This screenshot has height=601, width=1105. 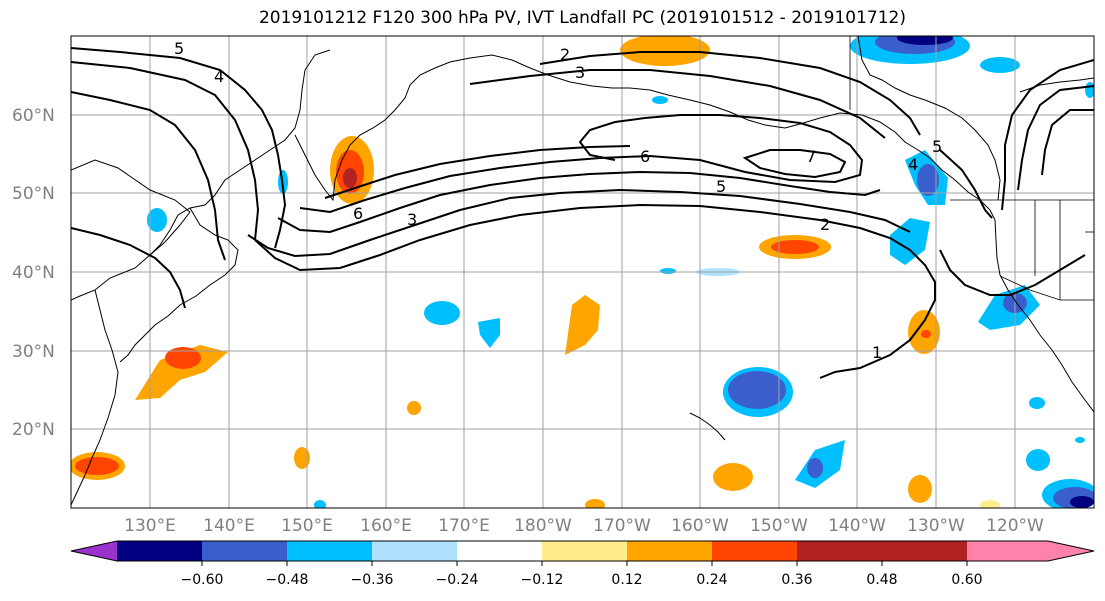 I want to click on contour-label: 7, so click(x=811, y=156).